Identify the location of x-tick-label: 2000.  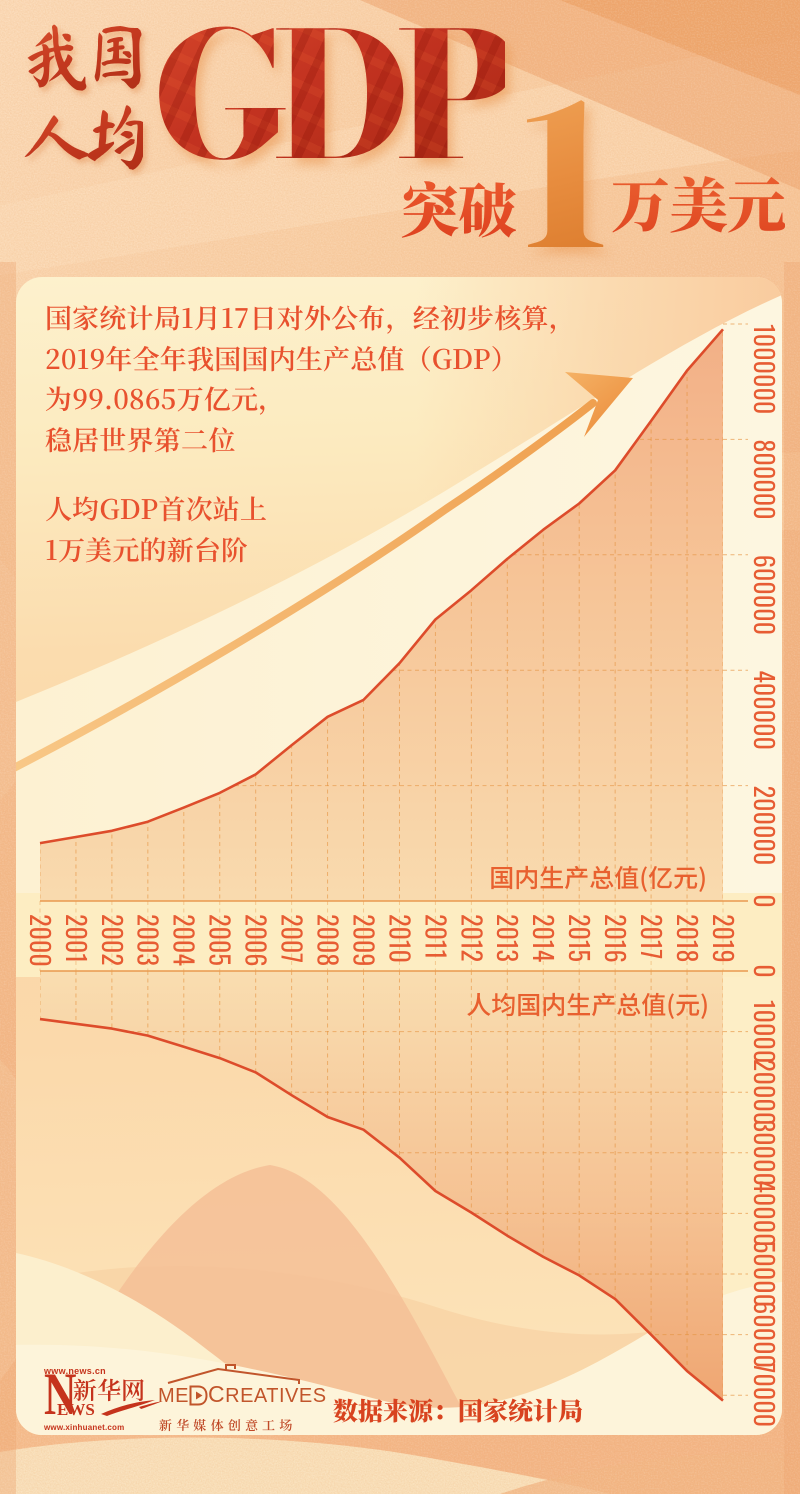
(41, 940).